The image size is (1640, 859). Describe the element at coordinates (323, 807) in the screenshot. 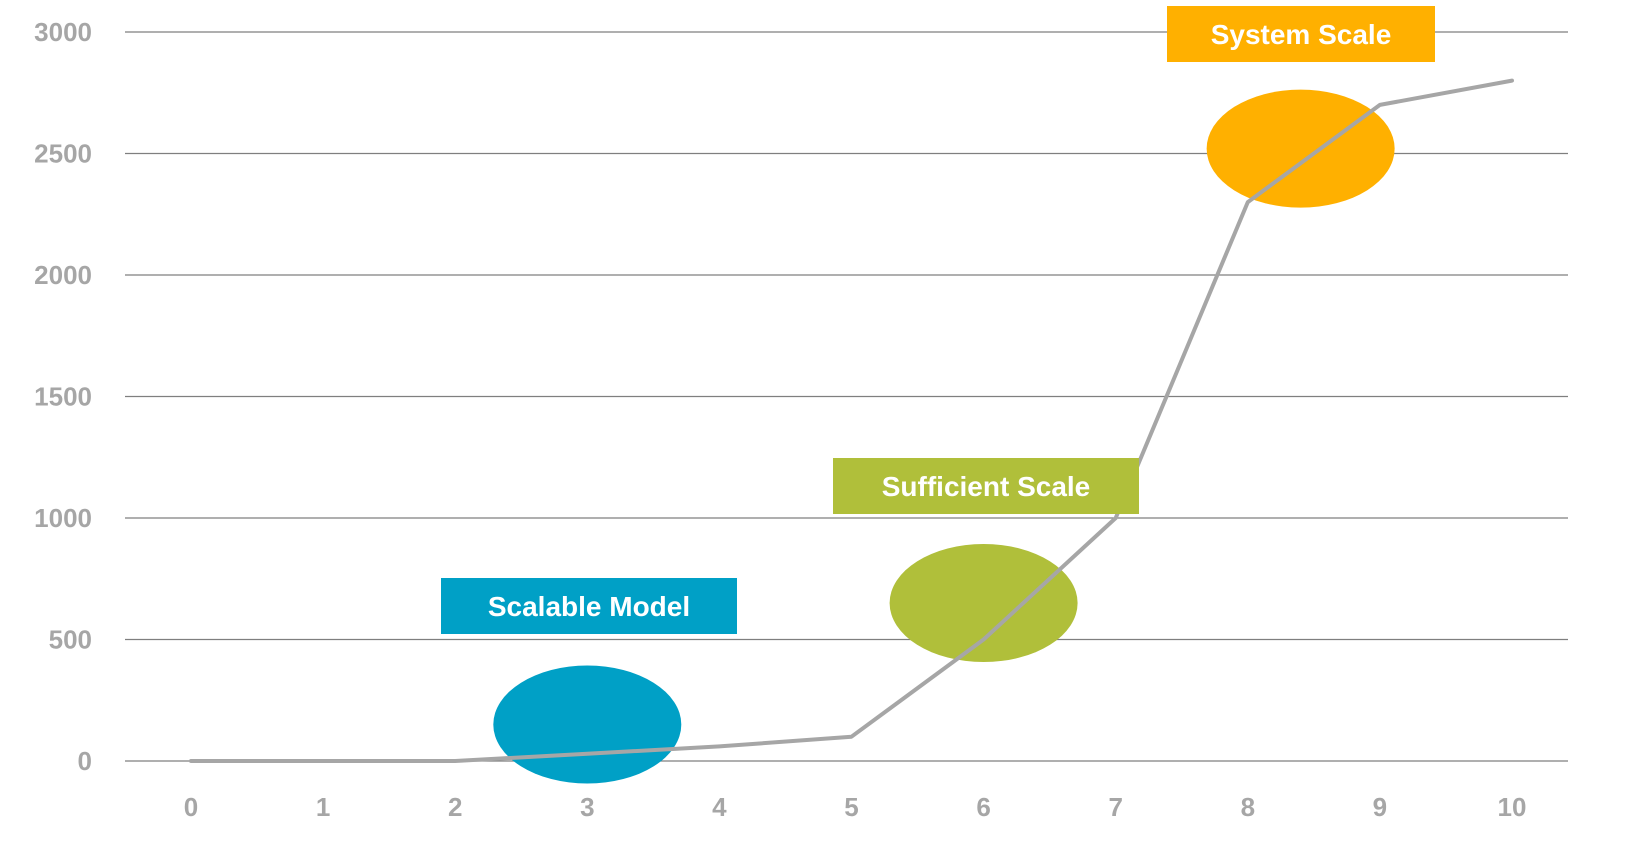

I see `x-tick-label: 1` at that location.